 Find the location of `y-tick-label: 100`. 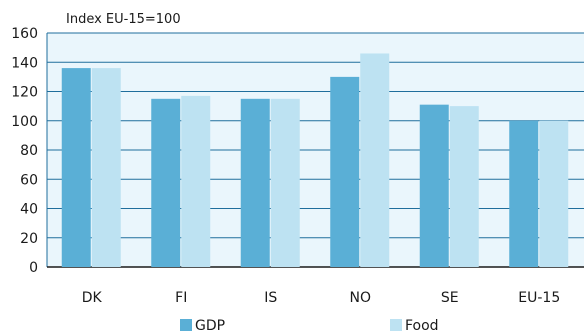

y-tick-label: 100 is located at coordinates (24, 122).